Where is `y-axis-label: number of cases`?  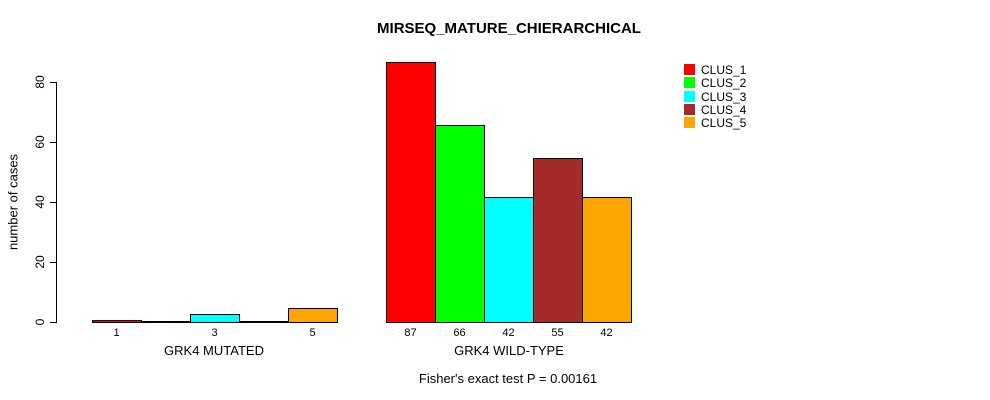 y-axis-label: number of cases is located at coordinates (13, 202).